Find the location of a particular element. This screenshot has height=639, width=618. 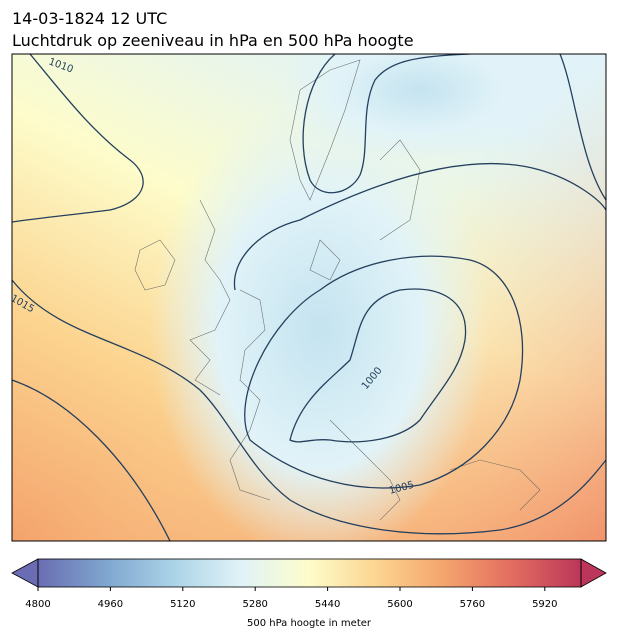

colorbar-body is located at coordinates (309, 573).